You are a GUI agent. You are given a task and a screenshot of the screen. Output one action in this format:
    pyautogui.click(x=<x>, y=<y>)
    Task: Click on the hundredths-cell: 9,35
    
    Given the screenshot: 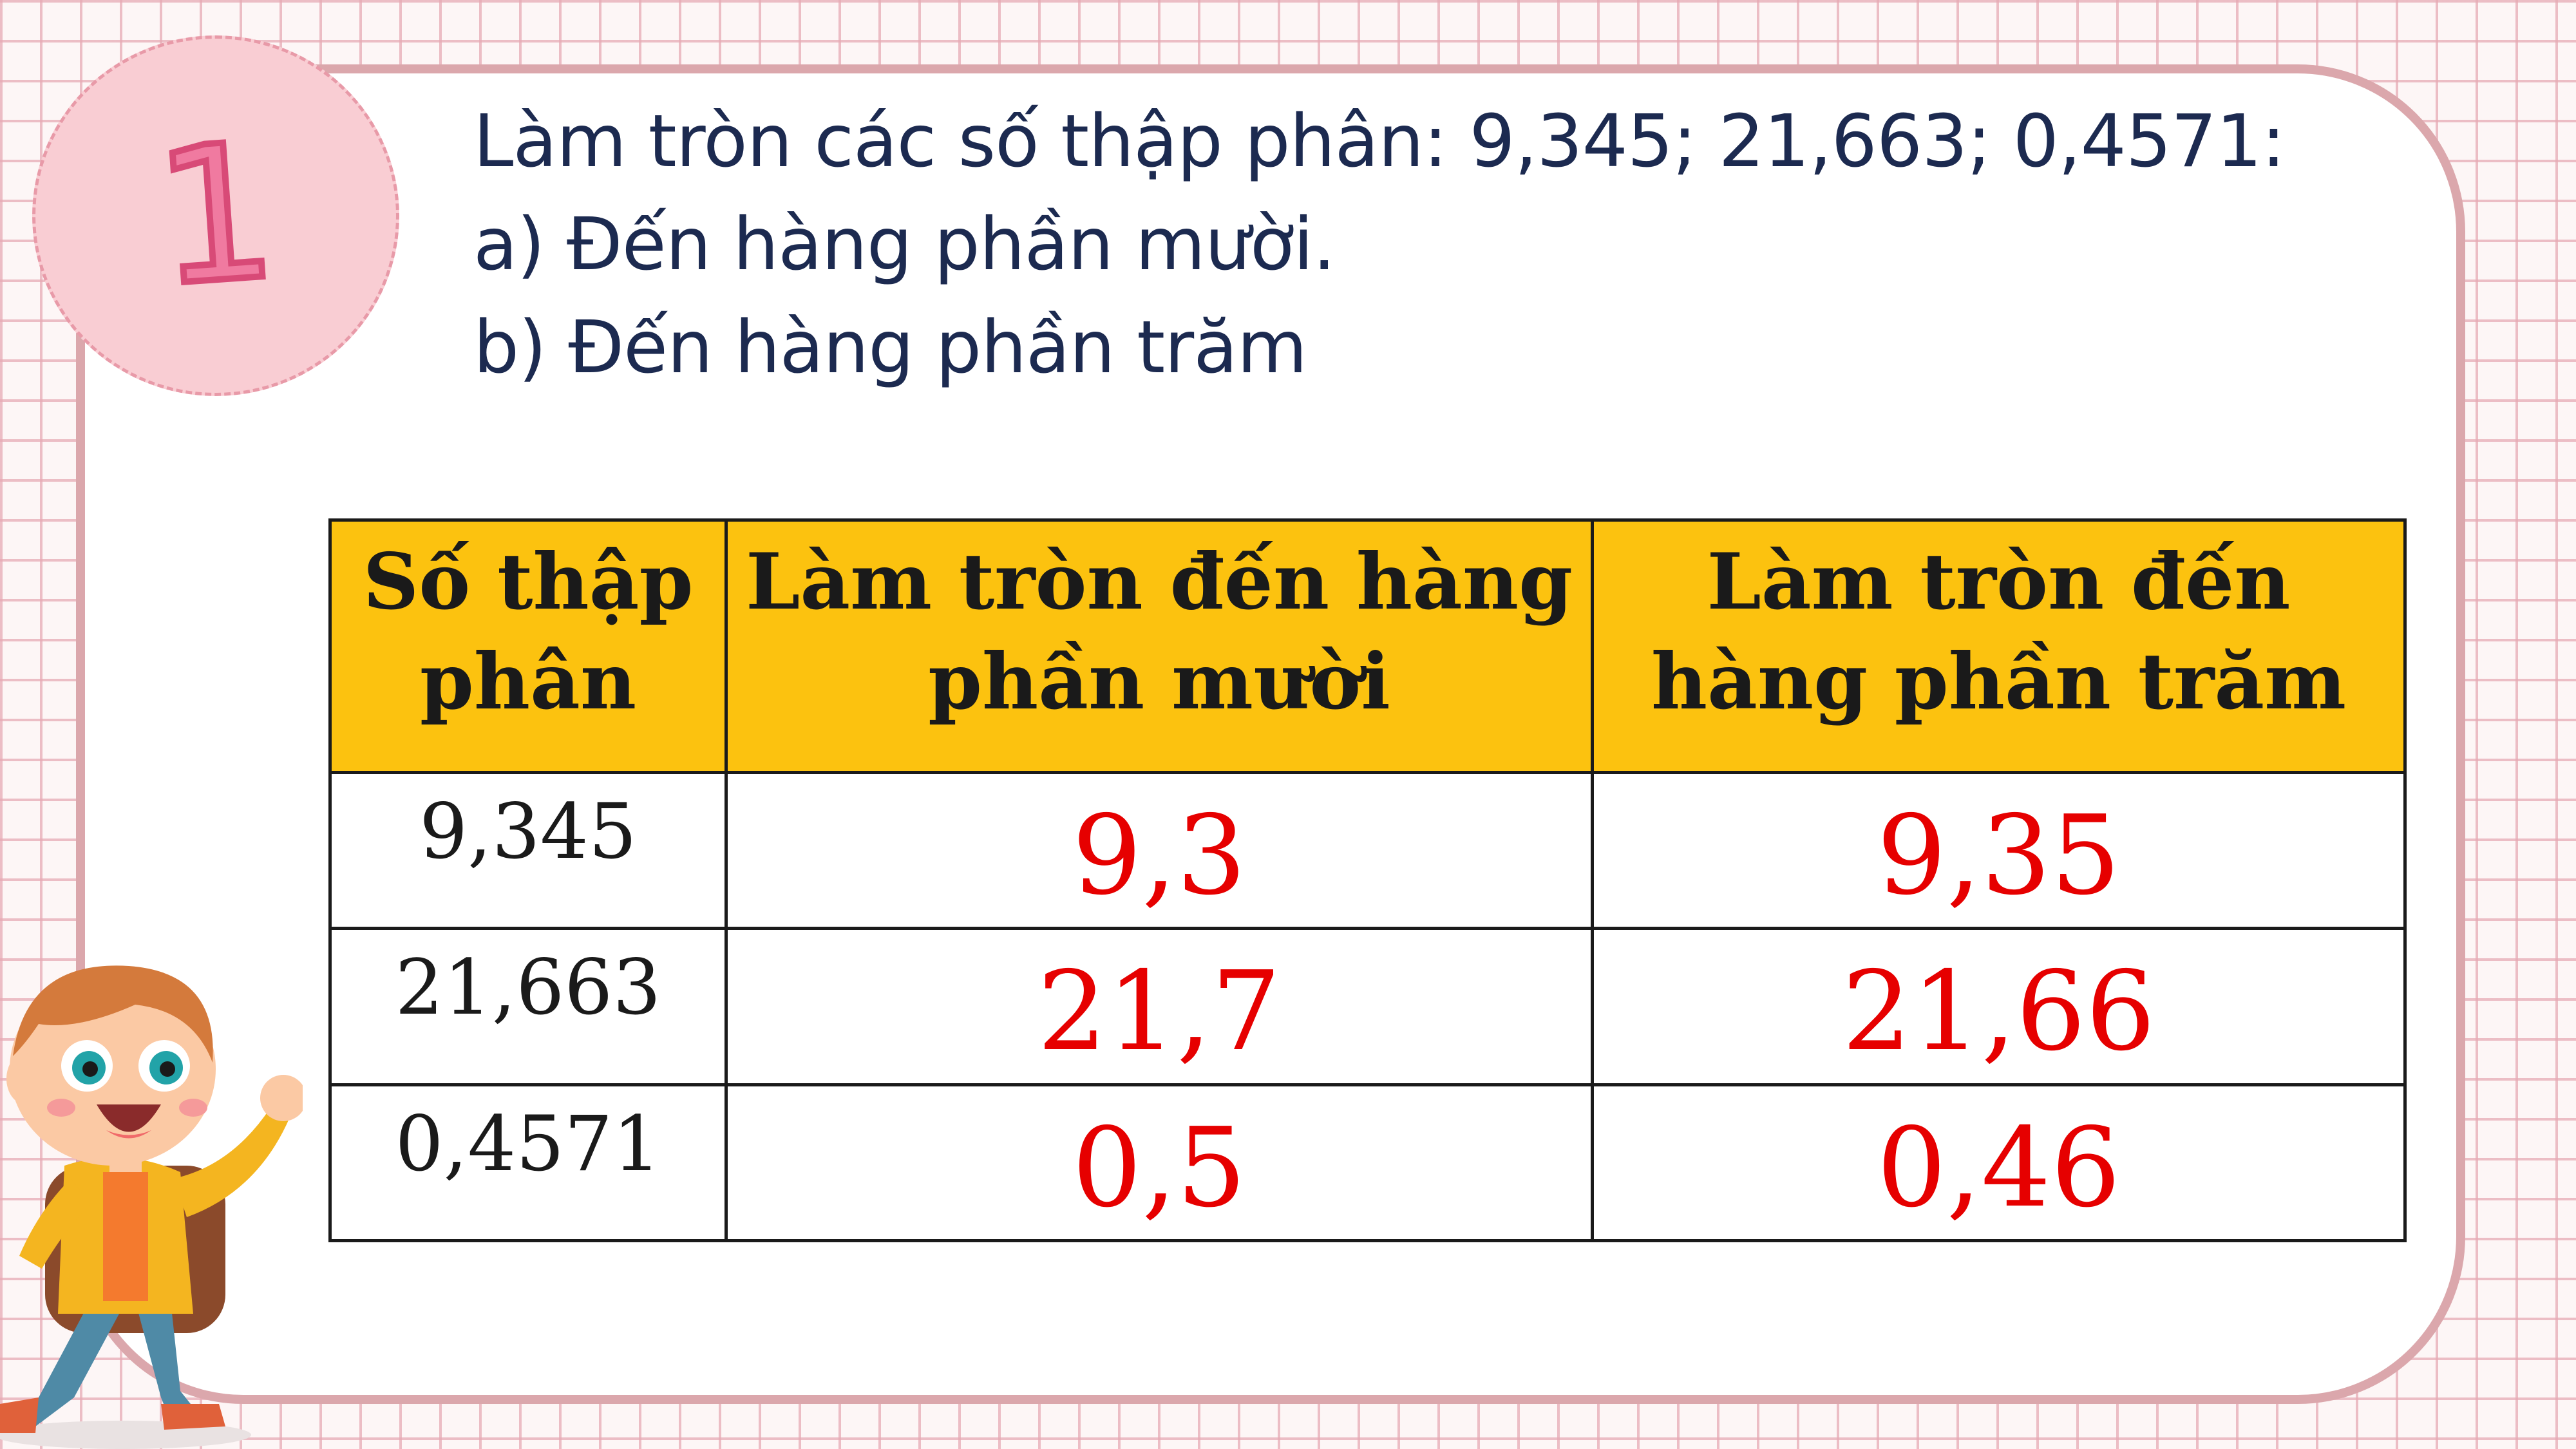 What is the action you would take?
    pyautogui.click(x=1999, y=850)
    